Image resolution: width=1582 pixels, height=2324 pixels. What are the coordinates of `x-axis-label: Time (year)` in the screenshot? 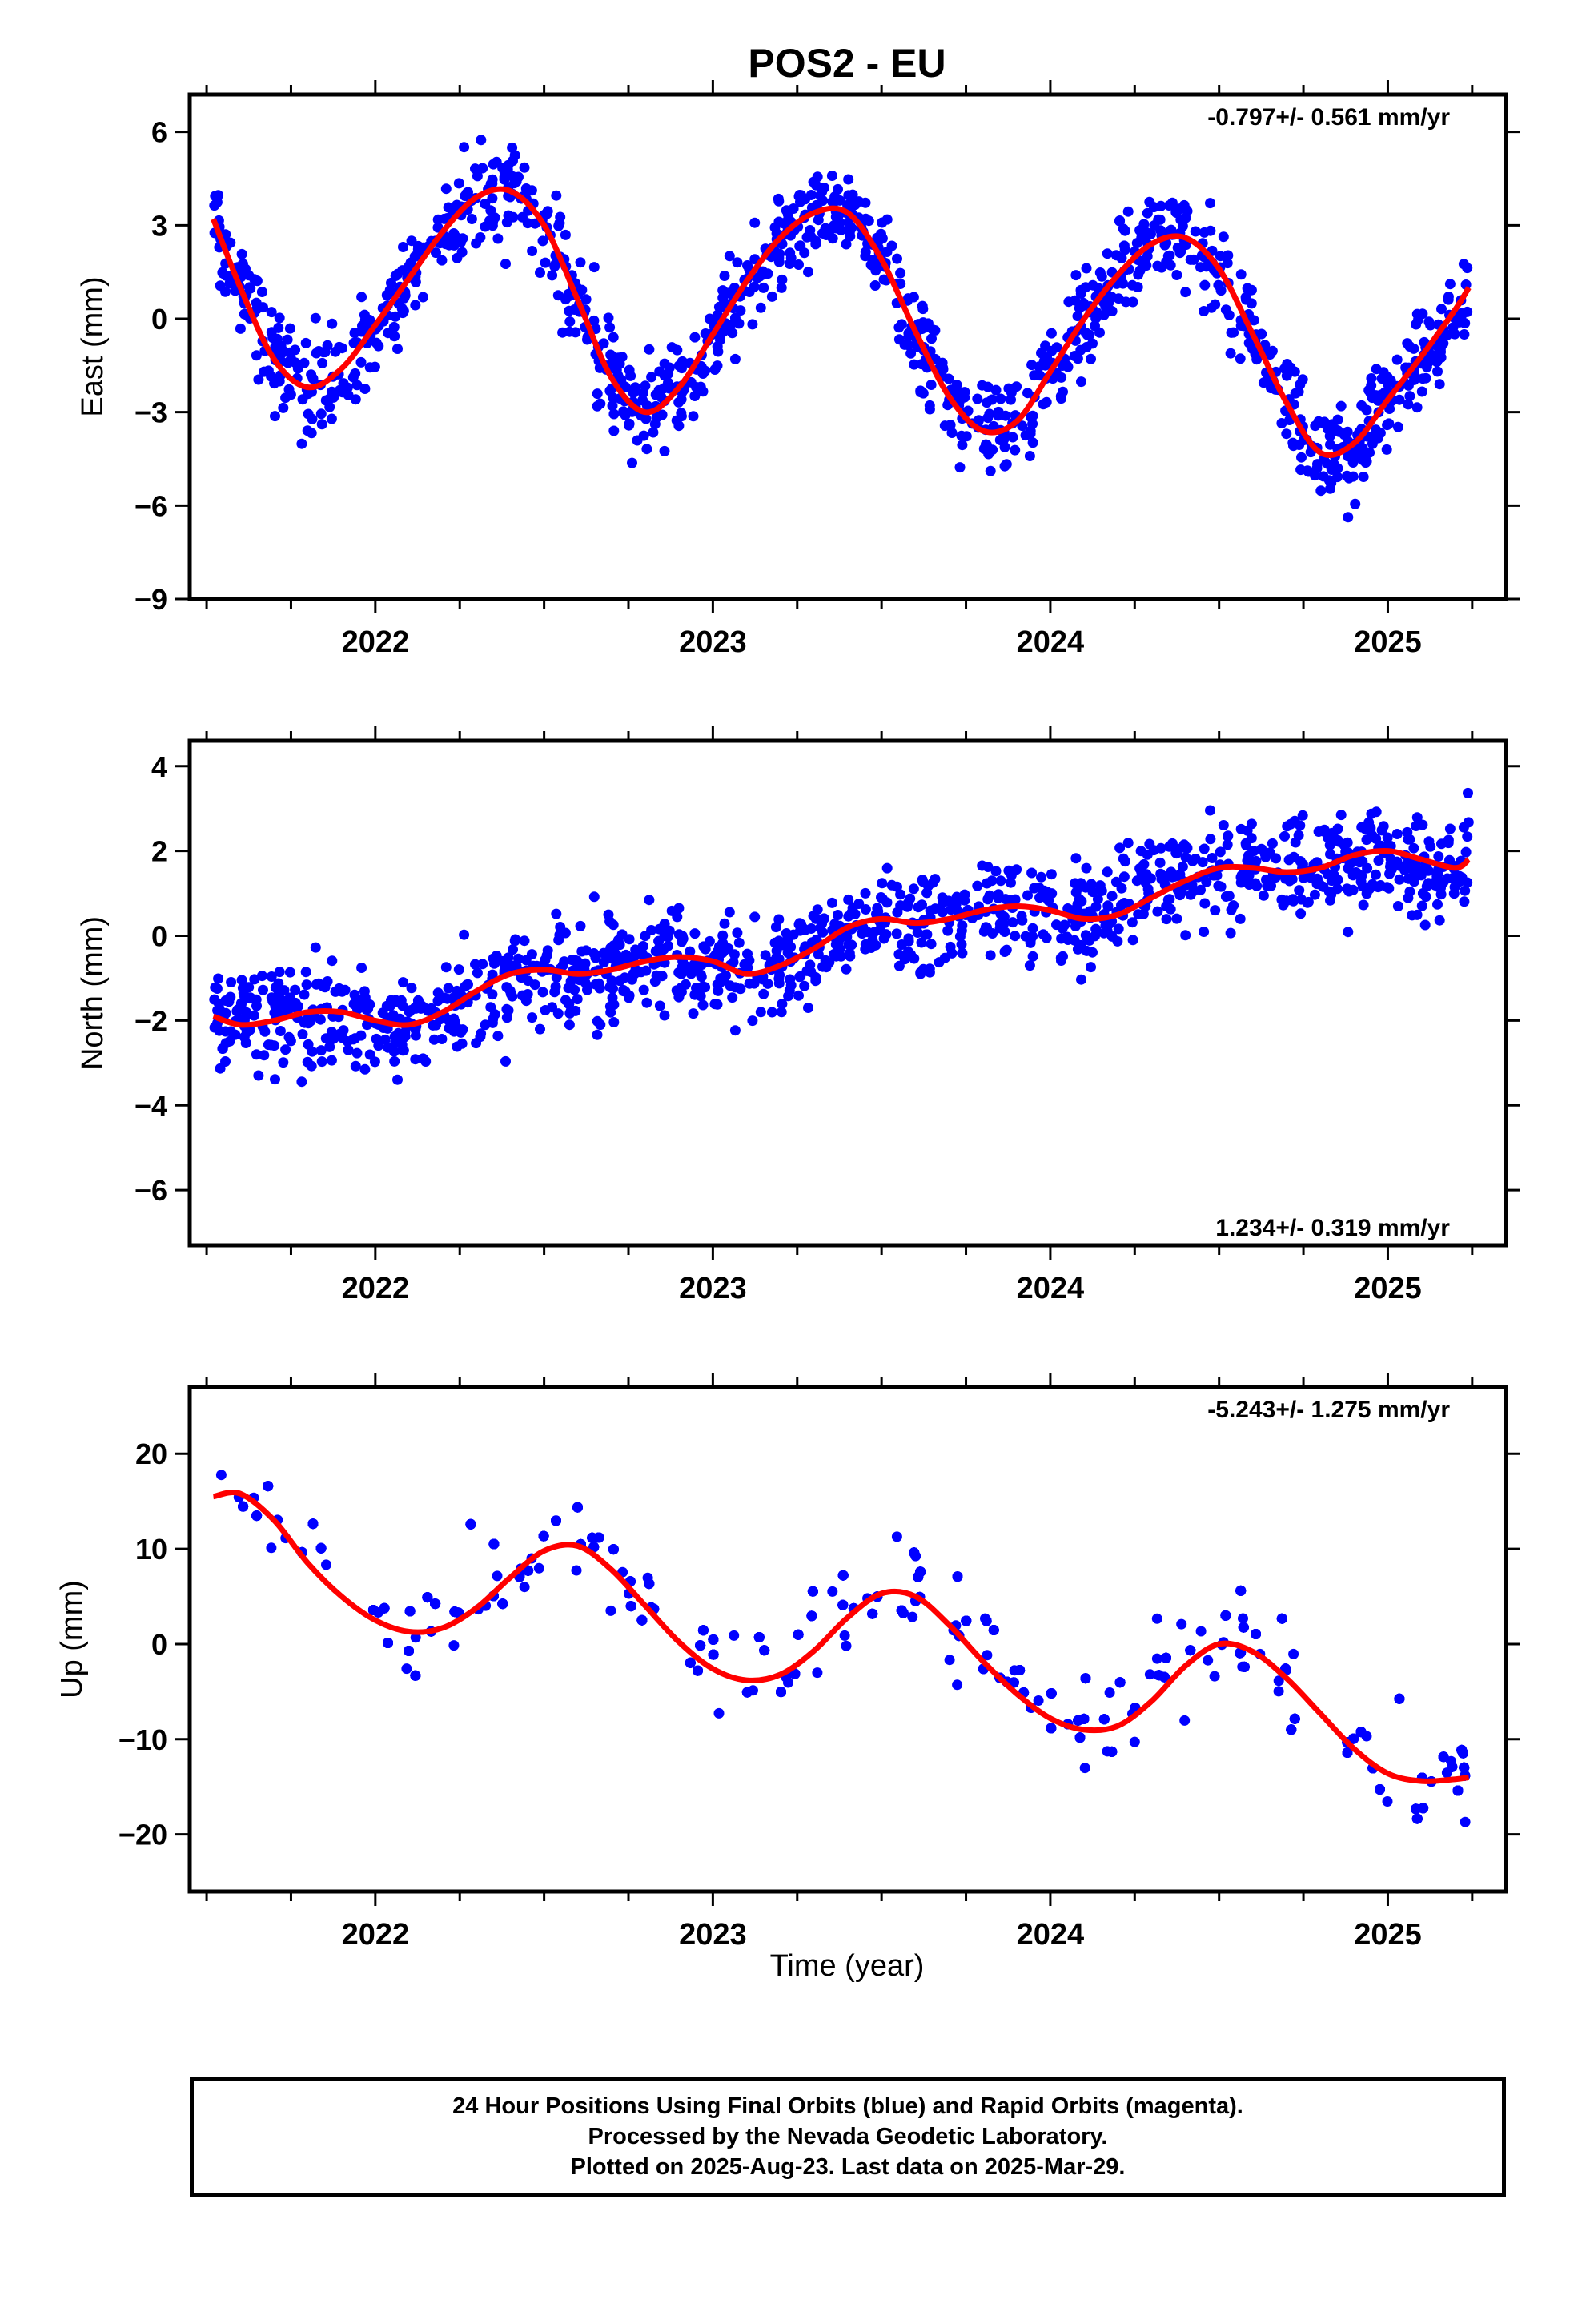 It's located at (847, 1966).